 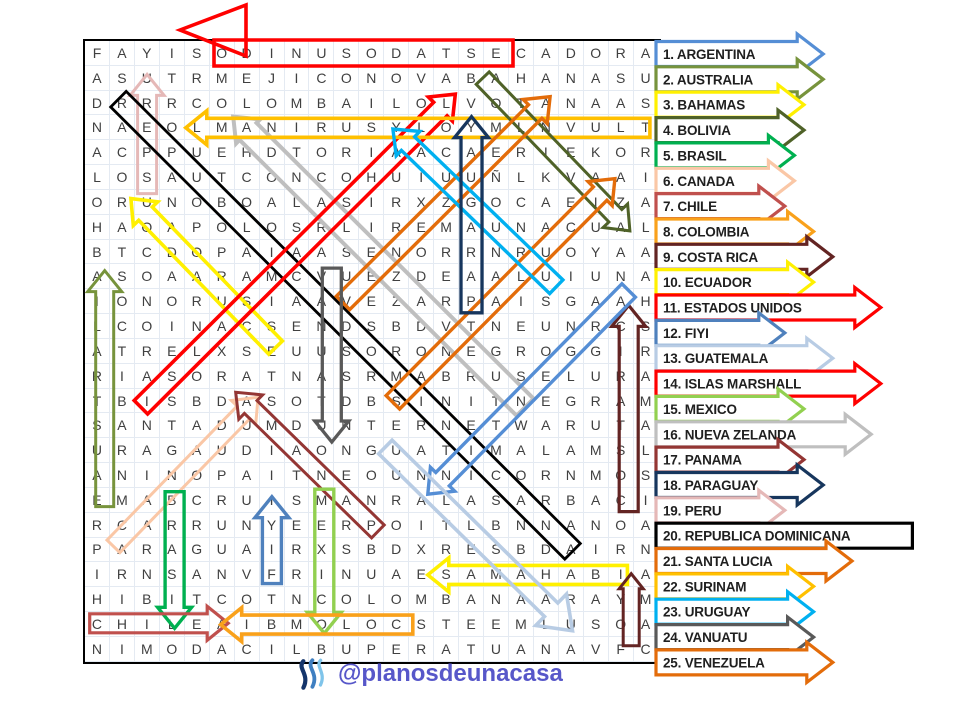 I want to click on word-list-arrow-bahamas, so click(x=730, y=104).